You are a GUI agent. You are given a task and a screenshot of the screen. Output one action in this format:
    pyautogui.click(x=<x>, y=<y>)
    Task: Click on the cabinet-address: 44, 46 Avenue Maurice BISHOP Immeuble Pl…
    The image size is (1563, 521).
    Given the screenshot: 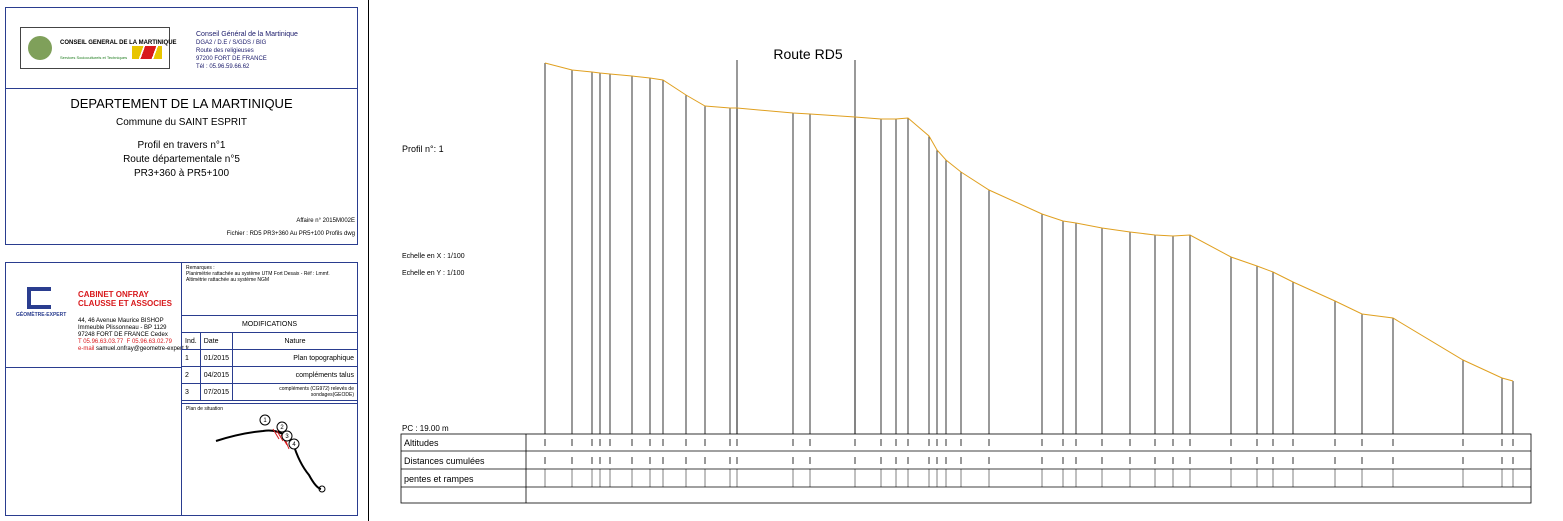 What is the action you would take?
    pyautogui.click(x=133, y=335)
    